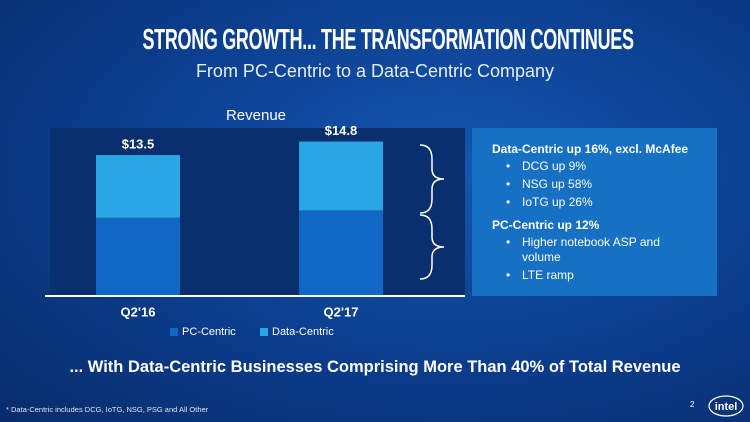 This screenshot has height=422, width=750. I want to click on chart-title: Revenue, so click(256, 115).